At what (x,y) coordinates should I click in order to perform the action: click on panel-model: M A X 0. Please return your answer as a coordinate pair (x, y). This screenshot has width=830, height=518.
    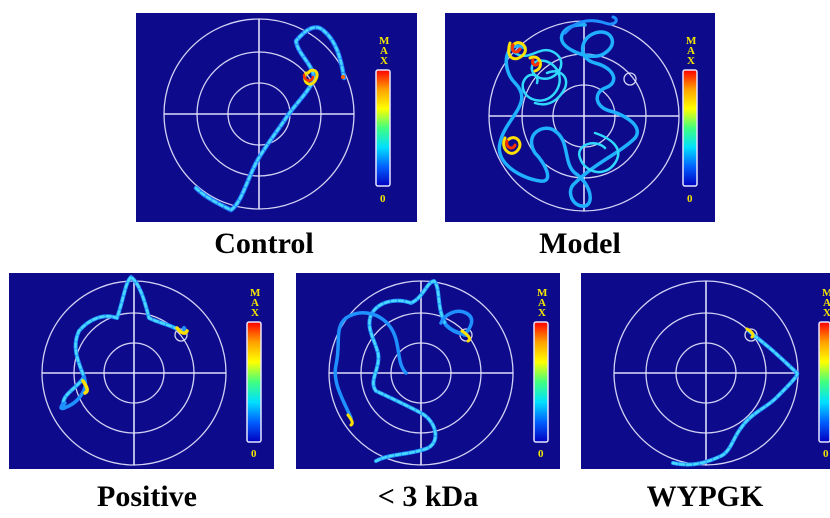
    Looking at the image, I should click on (580, 117).